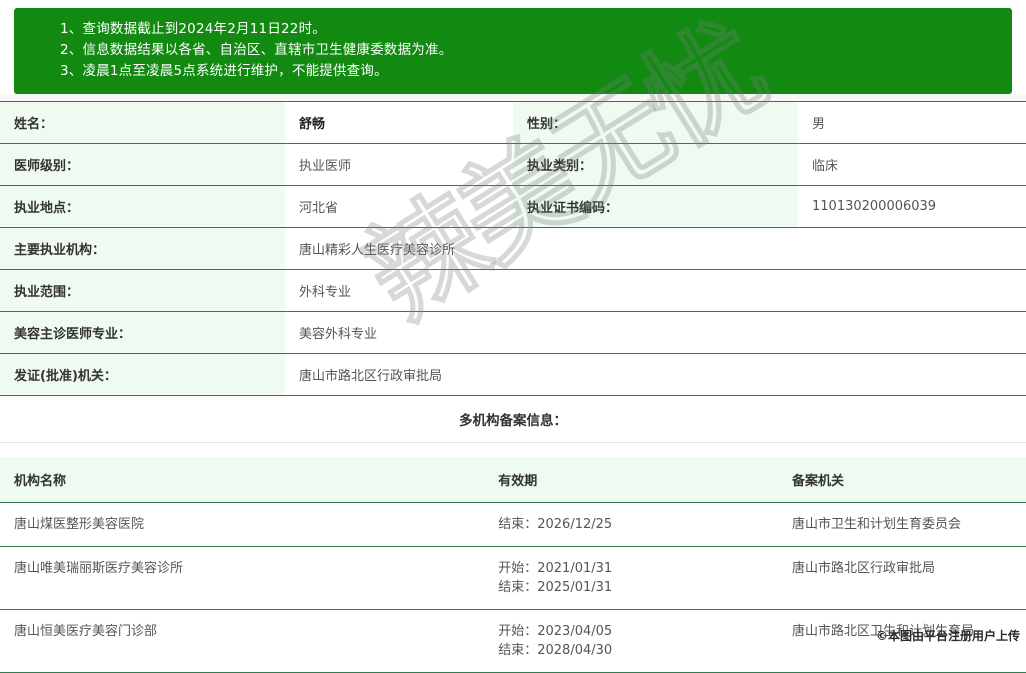 The width and height of the screenshot is (1026, 673). I want to click on info-label-name: 姓名：, so click(142, 122).